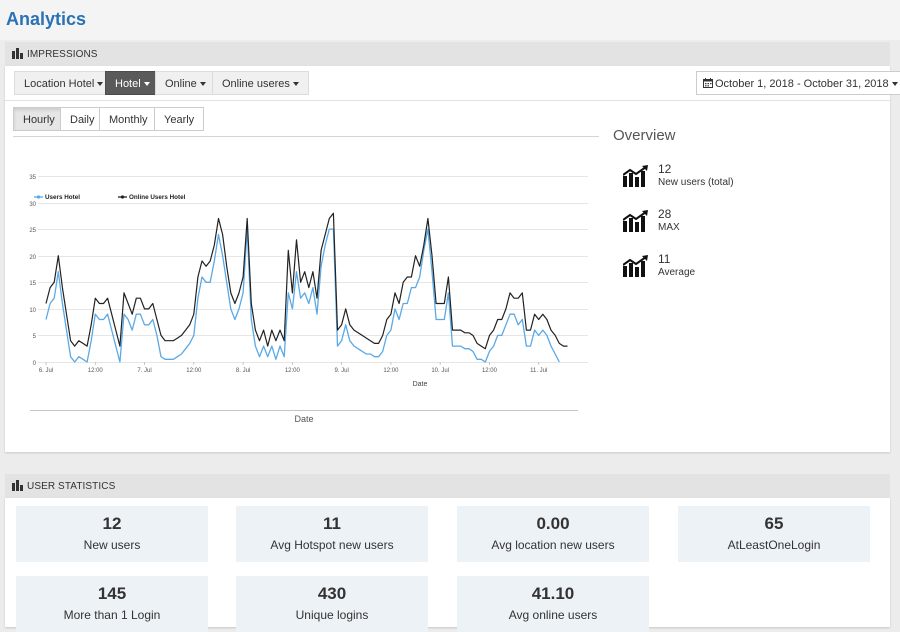 The width and height of the screenshot is (900, 632). What do you see at coordinates (774, 534) in the screenshot?
I see `stat-at-least-one-login: 65 AtLeastOneLogin` at bounding box center [774, 534].